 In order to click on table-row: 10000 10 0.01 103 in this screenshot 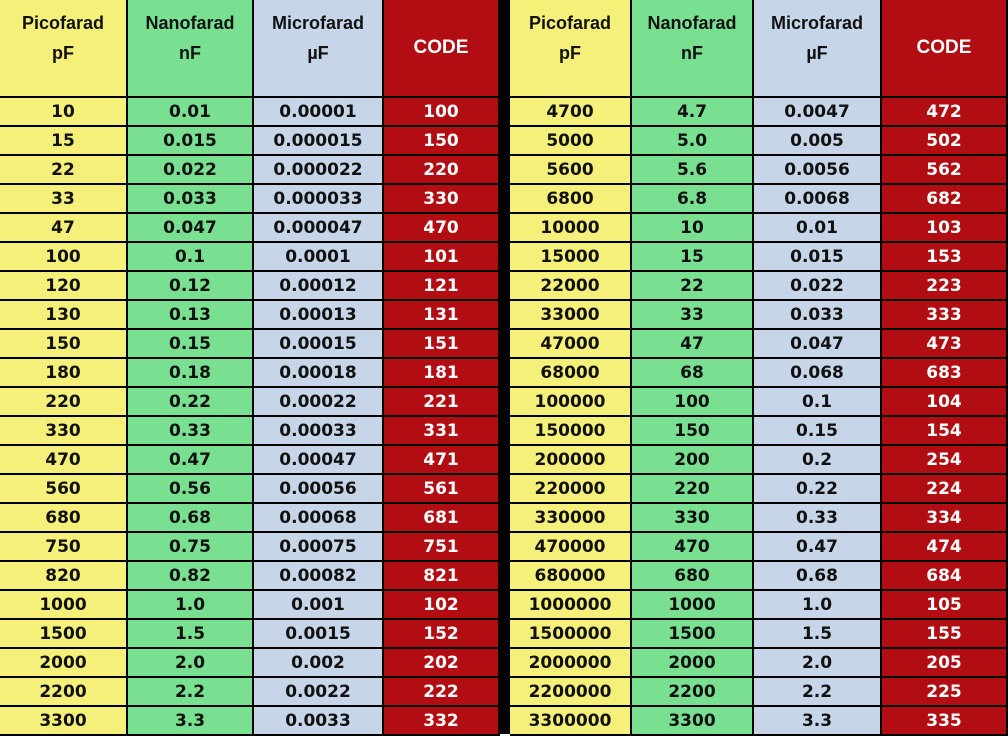, I will do `click(759, 228)`.